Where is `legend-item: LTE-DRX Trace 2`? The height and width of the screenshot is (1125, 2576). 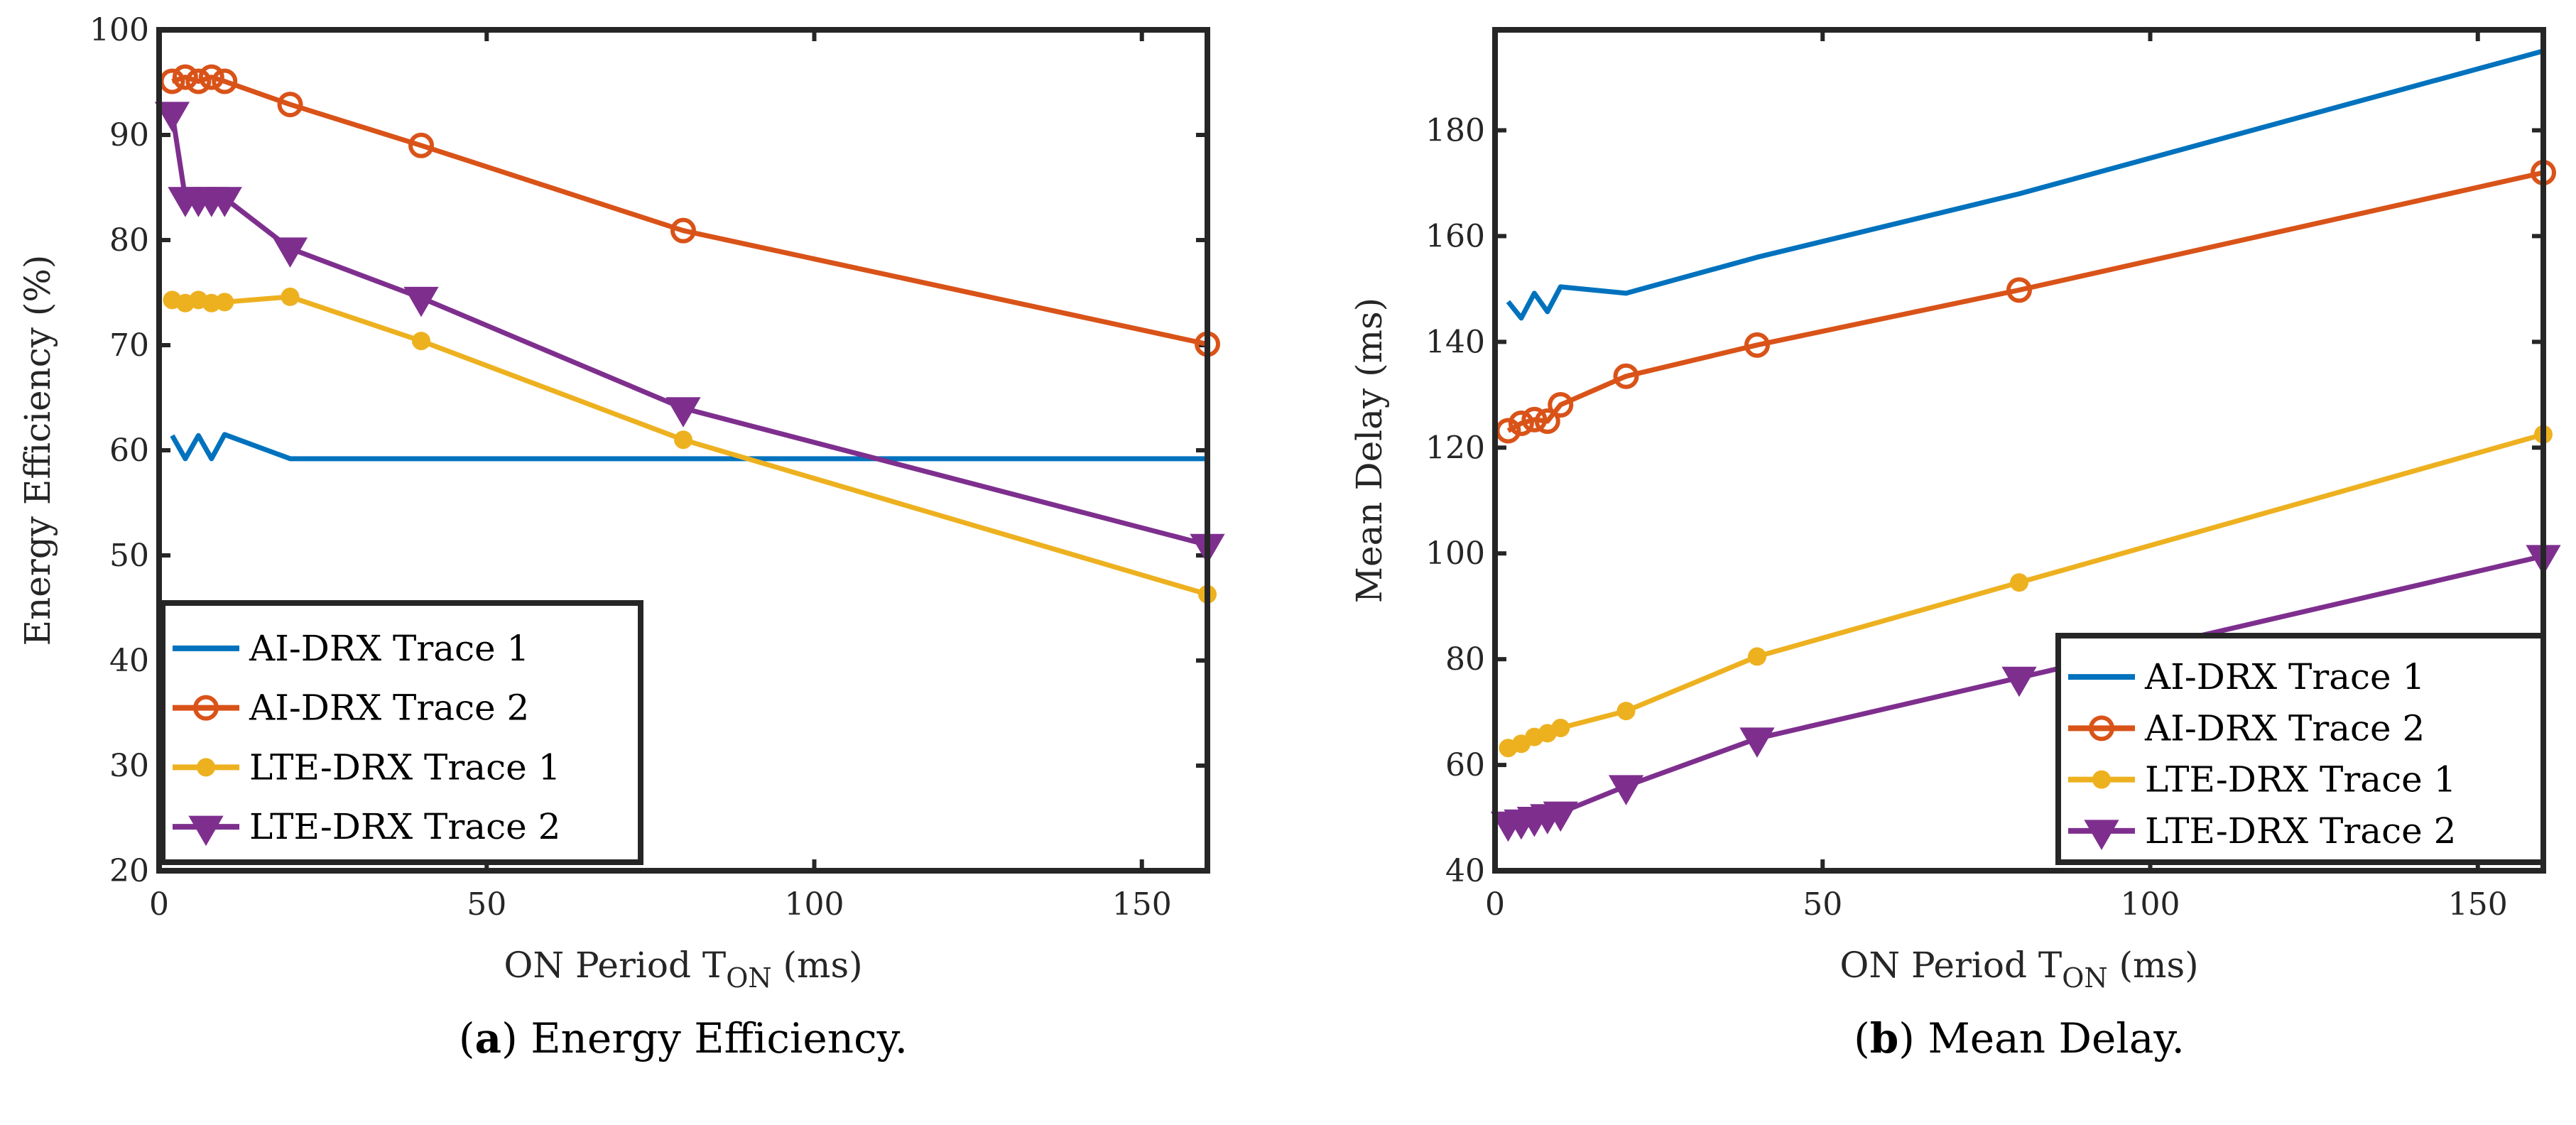
legend-item: LTE-DRX Trace 2 is located at coordinates (2262, 831).